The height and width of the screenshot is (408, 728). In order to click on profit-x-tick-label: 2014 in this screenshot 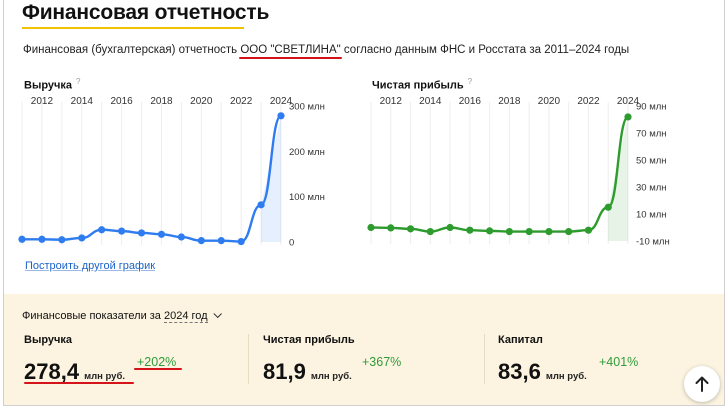, I will do `click(430, 101)`.